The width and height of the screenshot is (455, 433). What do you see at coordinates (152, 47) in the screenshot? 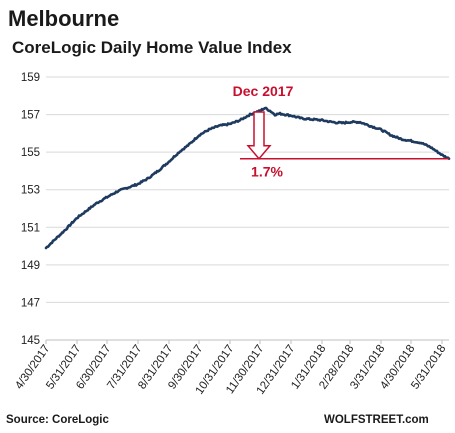
I see `chart-subtitle: CoreLogic Daily Home Value Index` at bounding box center [152, 47].